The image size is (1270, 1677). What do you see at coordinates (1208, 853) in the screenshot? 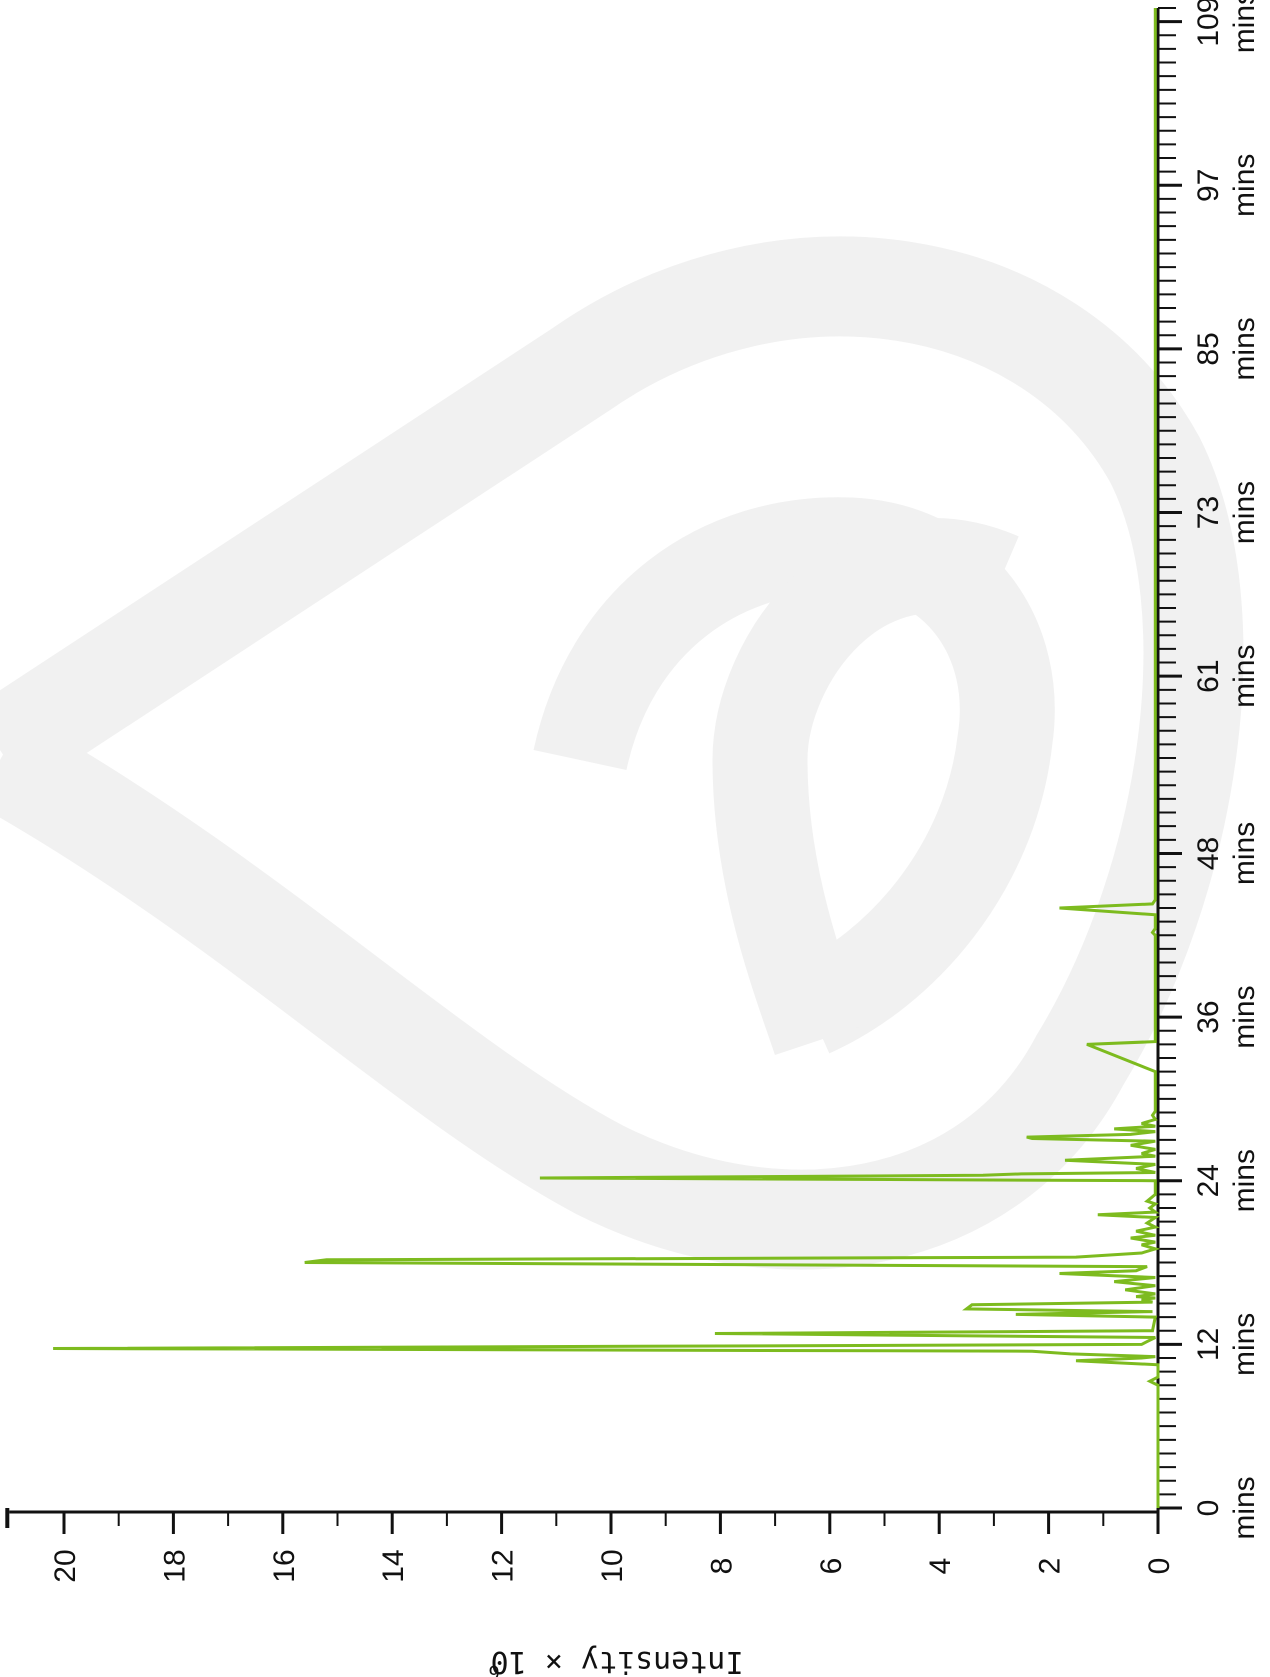
I see `time-tick-label: 48` at bounding box center [1208, 853].